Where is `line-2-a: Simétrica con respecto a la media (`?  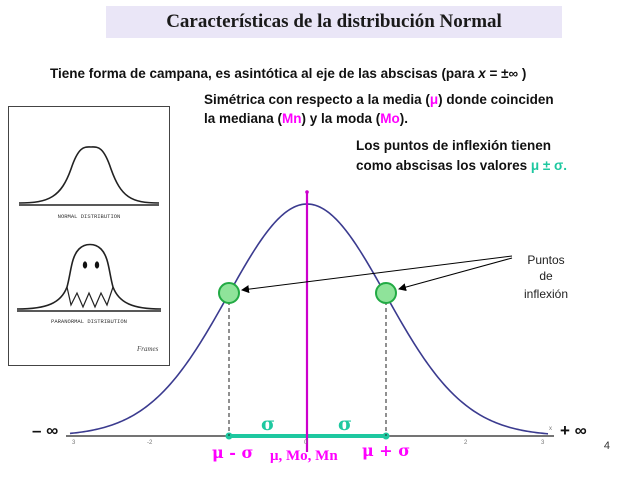 line-2-a: Simétrica con respecto a la media ( is located at coordinates (317, 99).